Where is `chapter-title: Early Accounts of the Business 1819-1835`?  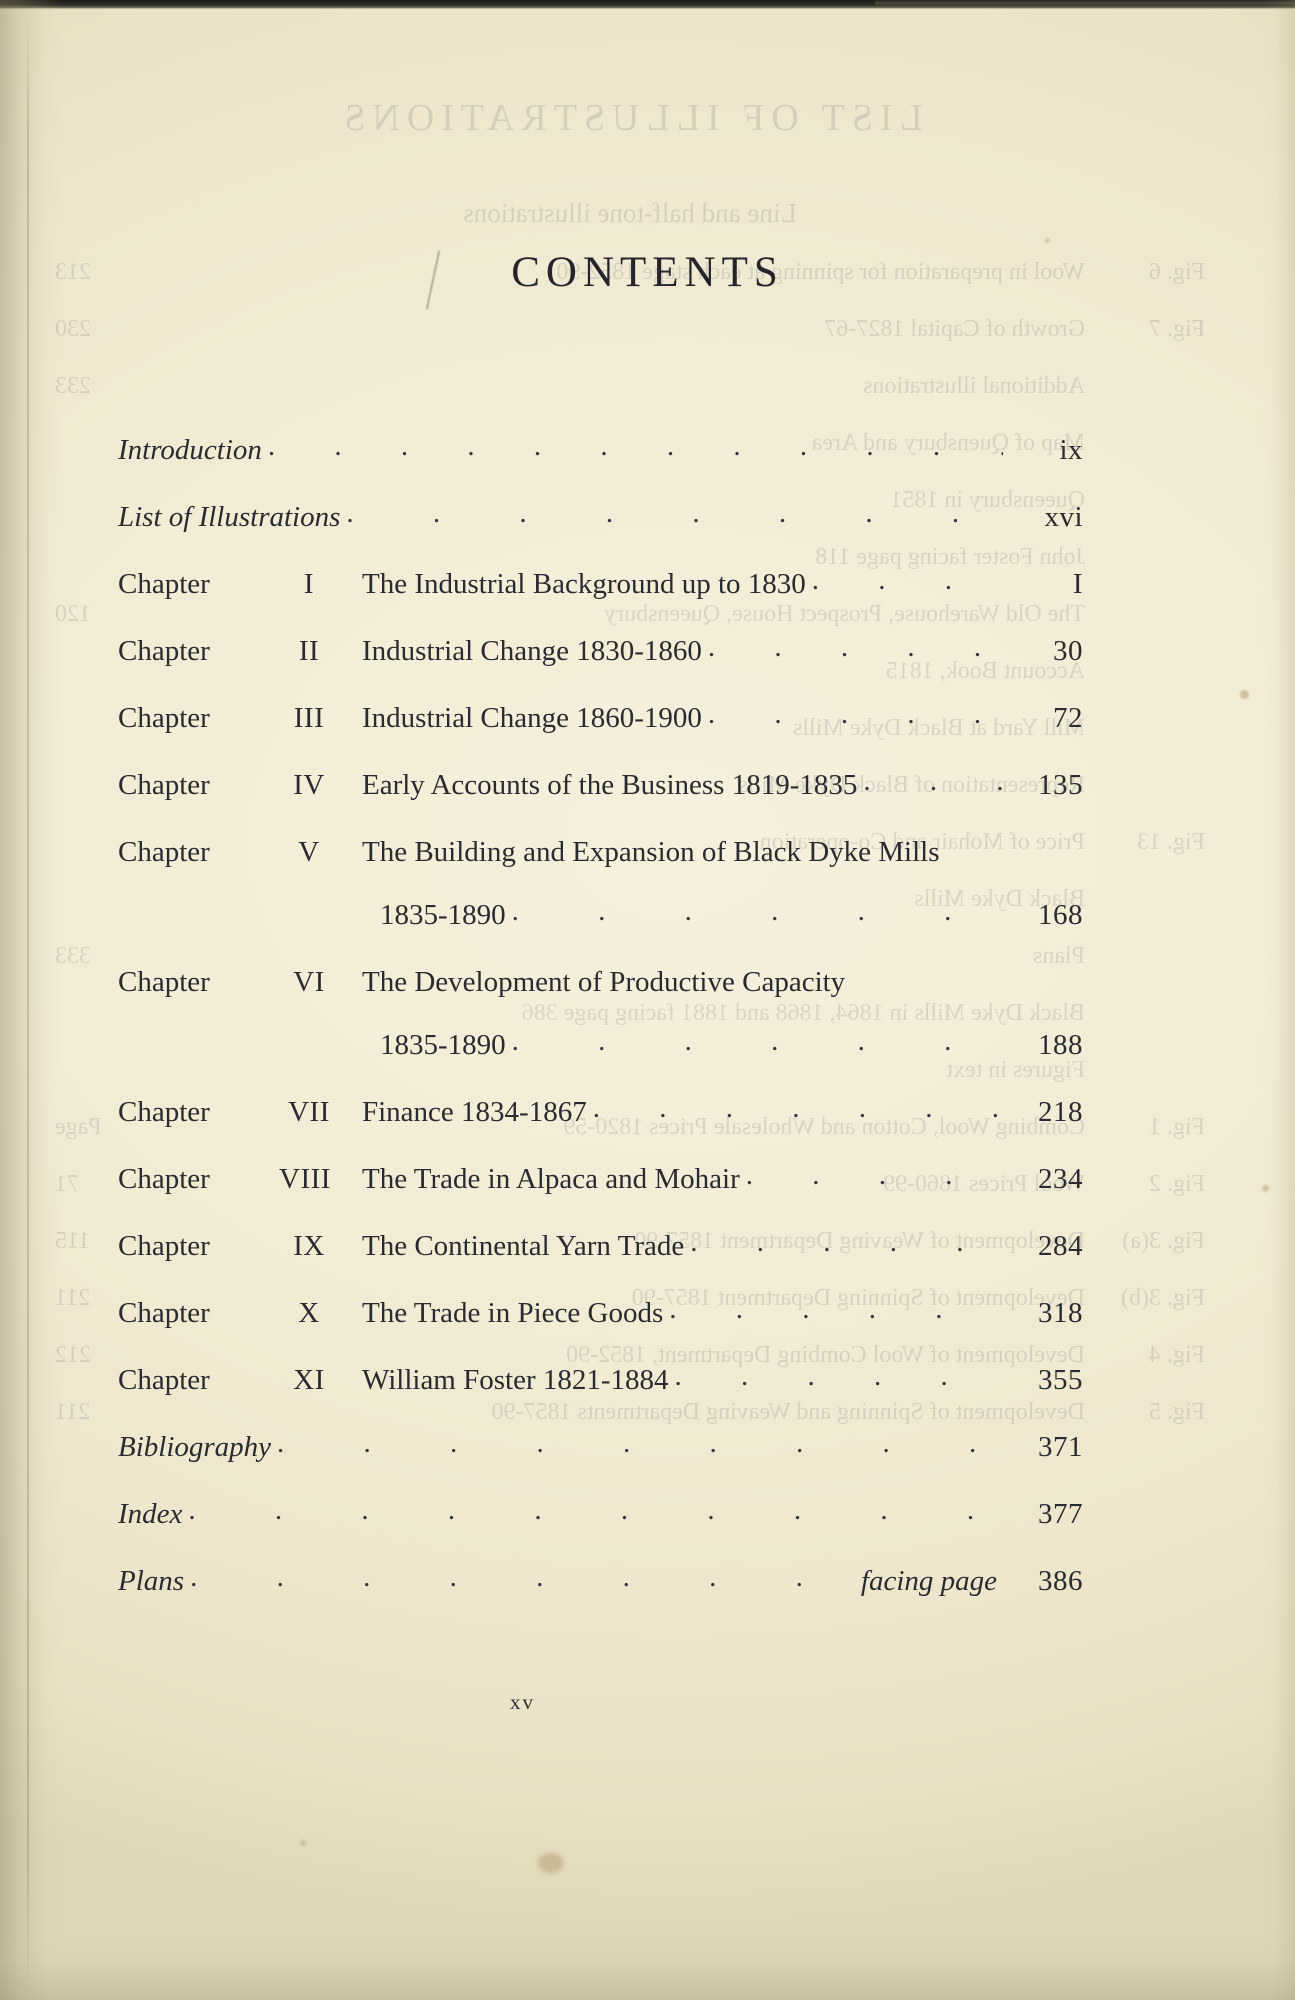 chapter-title: Early Accounts of the Business 1819-1835 is located at coordinates (610, 785).